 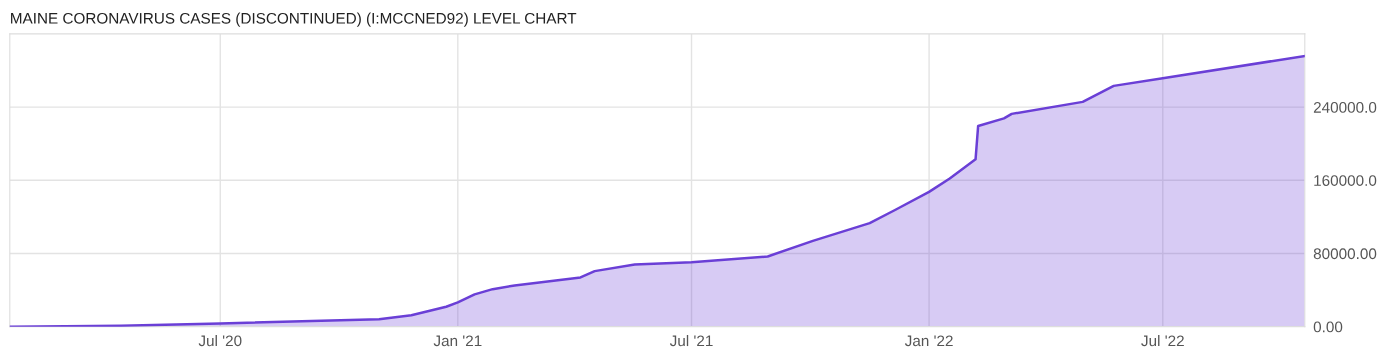 I want to click on x-tick-label: Jan '22, so click(x=928, y=341).